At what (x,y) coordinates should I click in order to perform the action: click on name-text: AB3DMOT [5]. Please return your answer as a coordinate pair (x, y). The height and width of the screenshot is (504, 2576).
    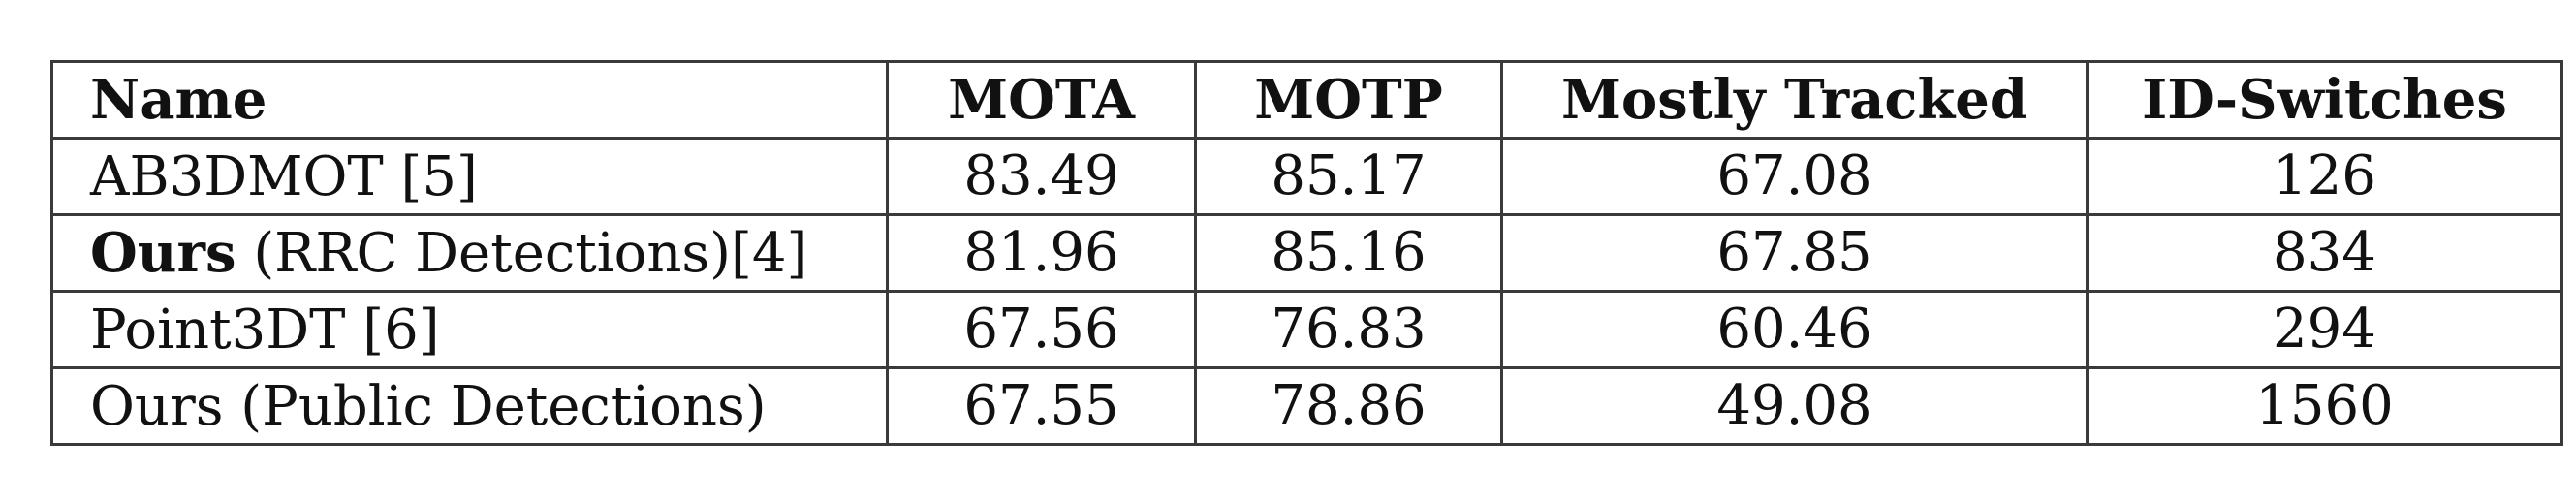
    Looking at the image, I should click on (284, 176).